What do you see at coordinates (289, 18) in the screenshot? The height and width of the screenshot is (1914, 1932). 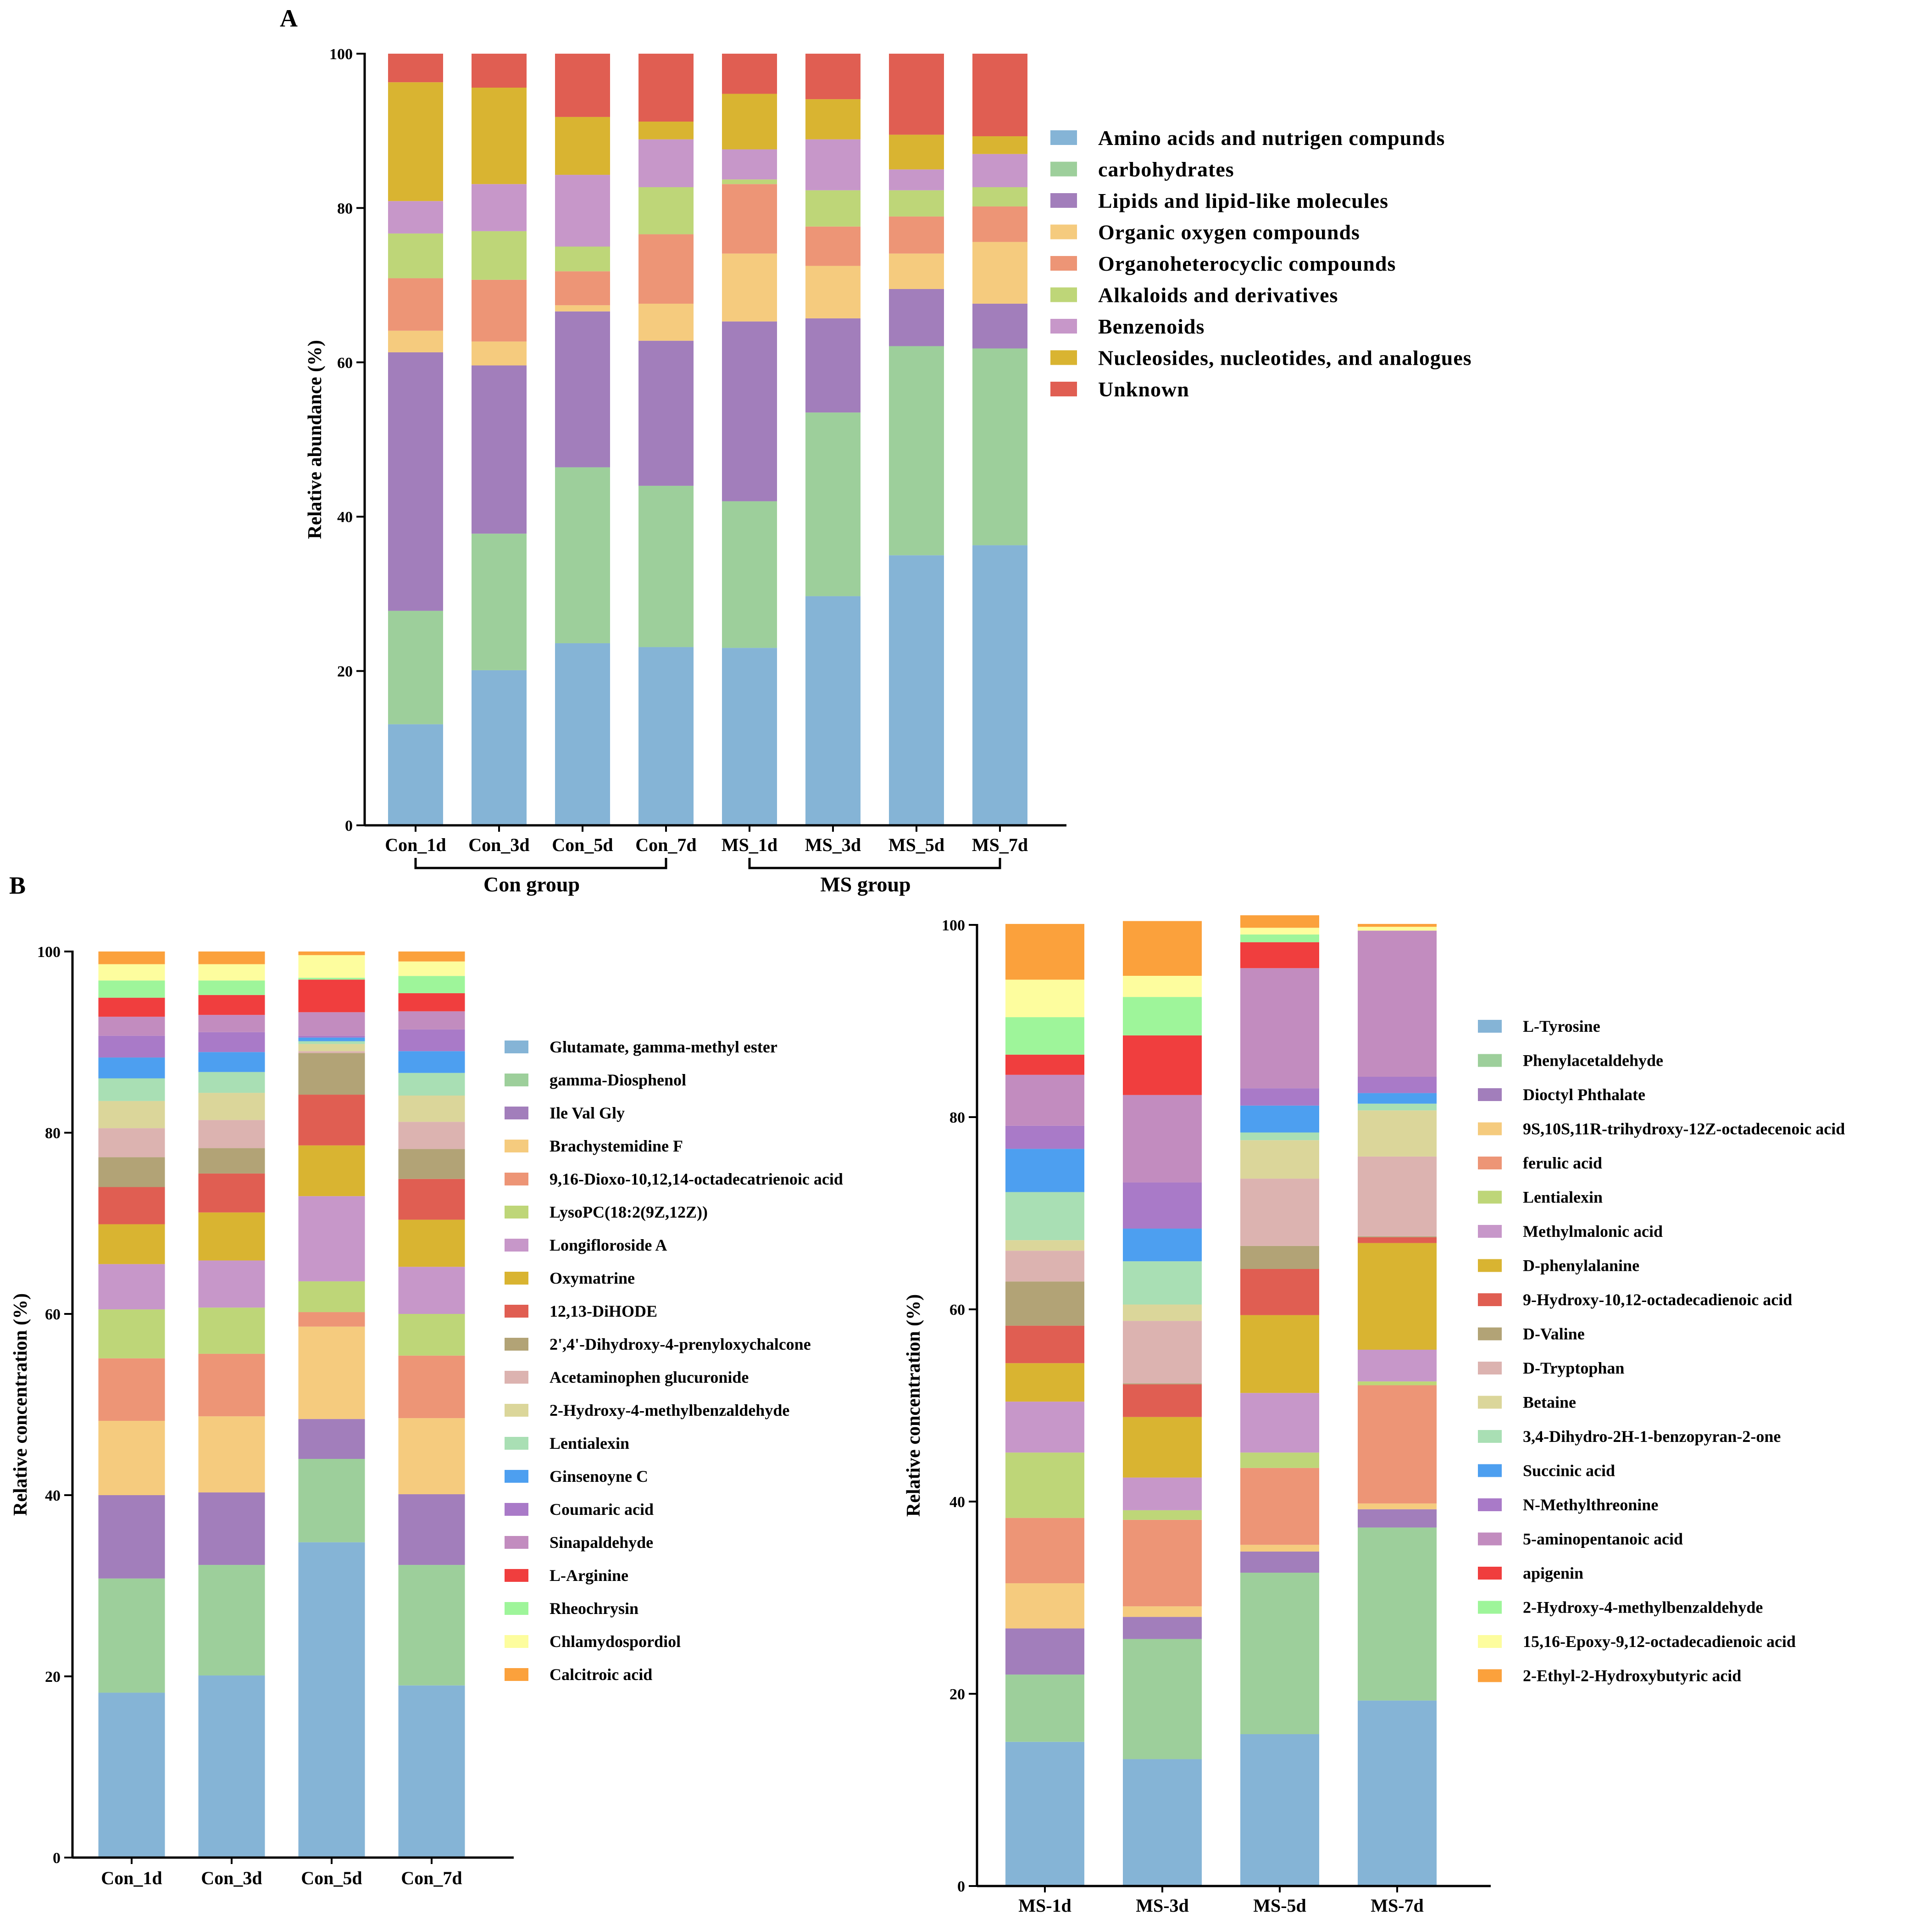 I see `panel-a-letter: A` at bounding box center [289, 18].